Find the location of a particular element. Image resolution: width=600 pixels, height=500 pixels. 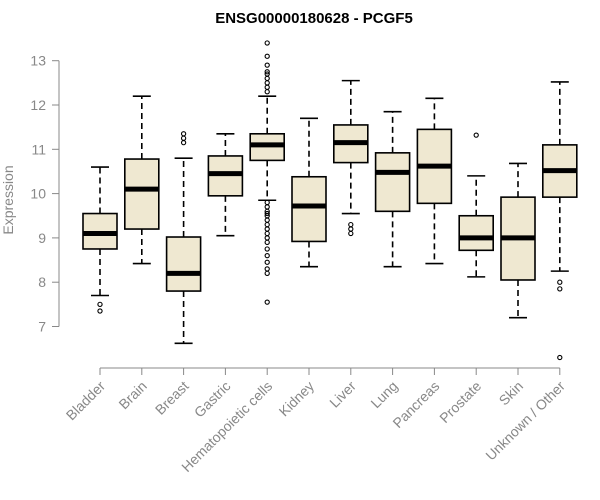

y-tick-label: 13 is located at coordinates (38, 61).